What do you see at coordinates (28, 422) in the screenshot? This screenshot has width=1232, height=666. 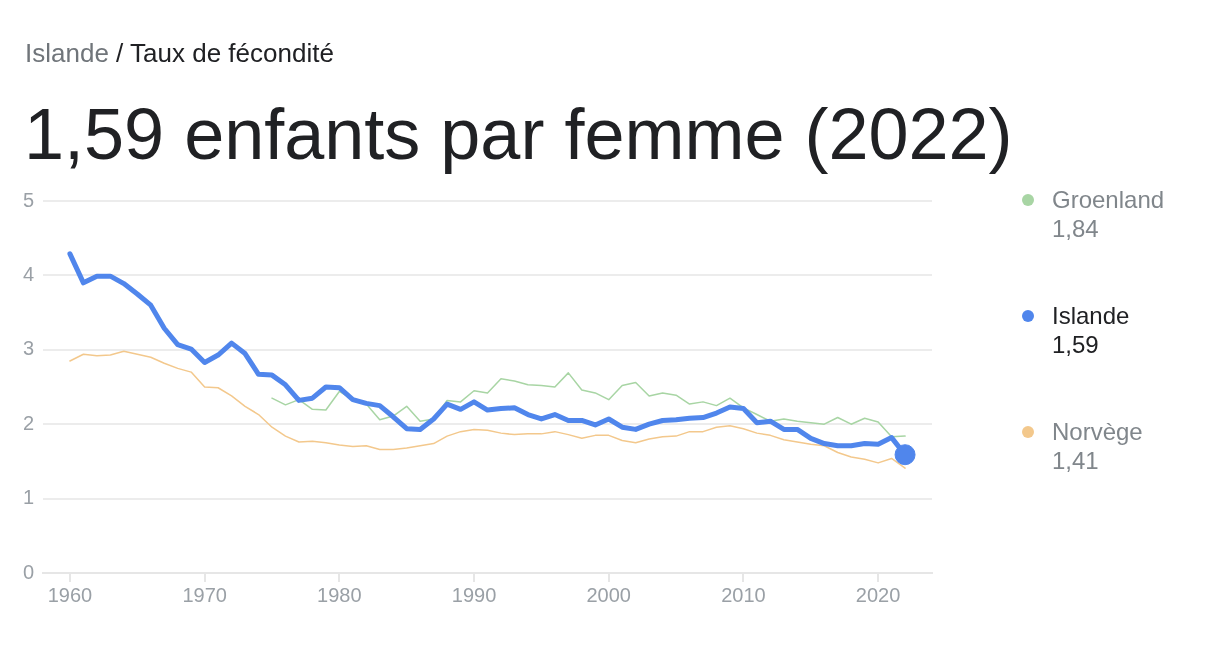 I see `y-tick-label: 2` at bounding box center [28, 422].